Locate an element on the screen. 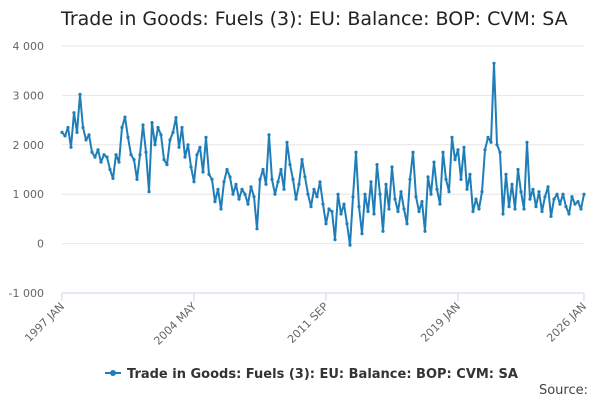 This screenshot has height=400, width=600. x-tick-label: 2011 SEP is located at coordinates (308, 323).